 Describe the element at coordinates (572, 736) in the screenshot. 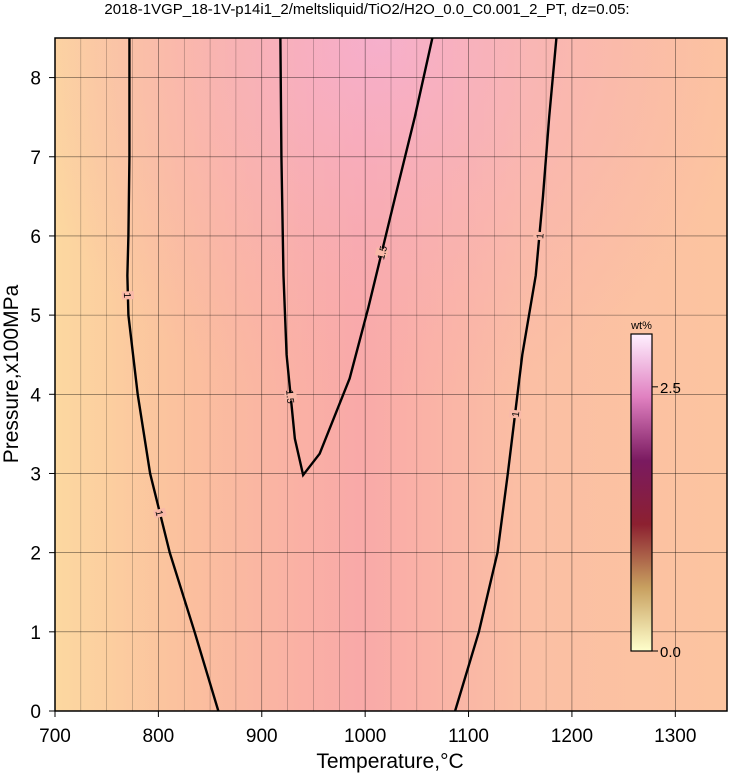

I see `x-tick-label: 1200` at that location.